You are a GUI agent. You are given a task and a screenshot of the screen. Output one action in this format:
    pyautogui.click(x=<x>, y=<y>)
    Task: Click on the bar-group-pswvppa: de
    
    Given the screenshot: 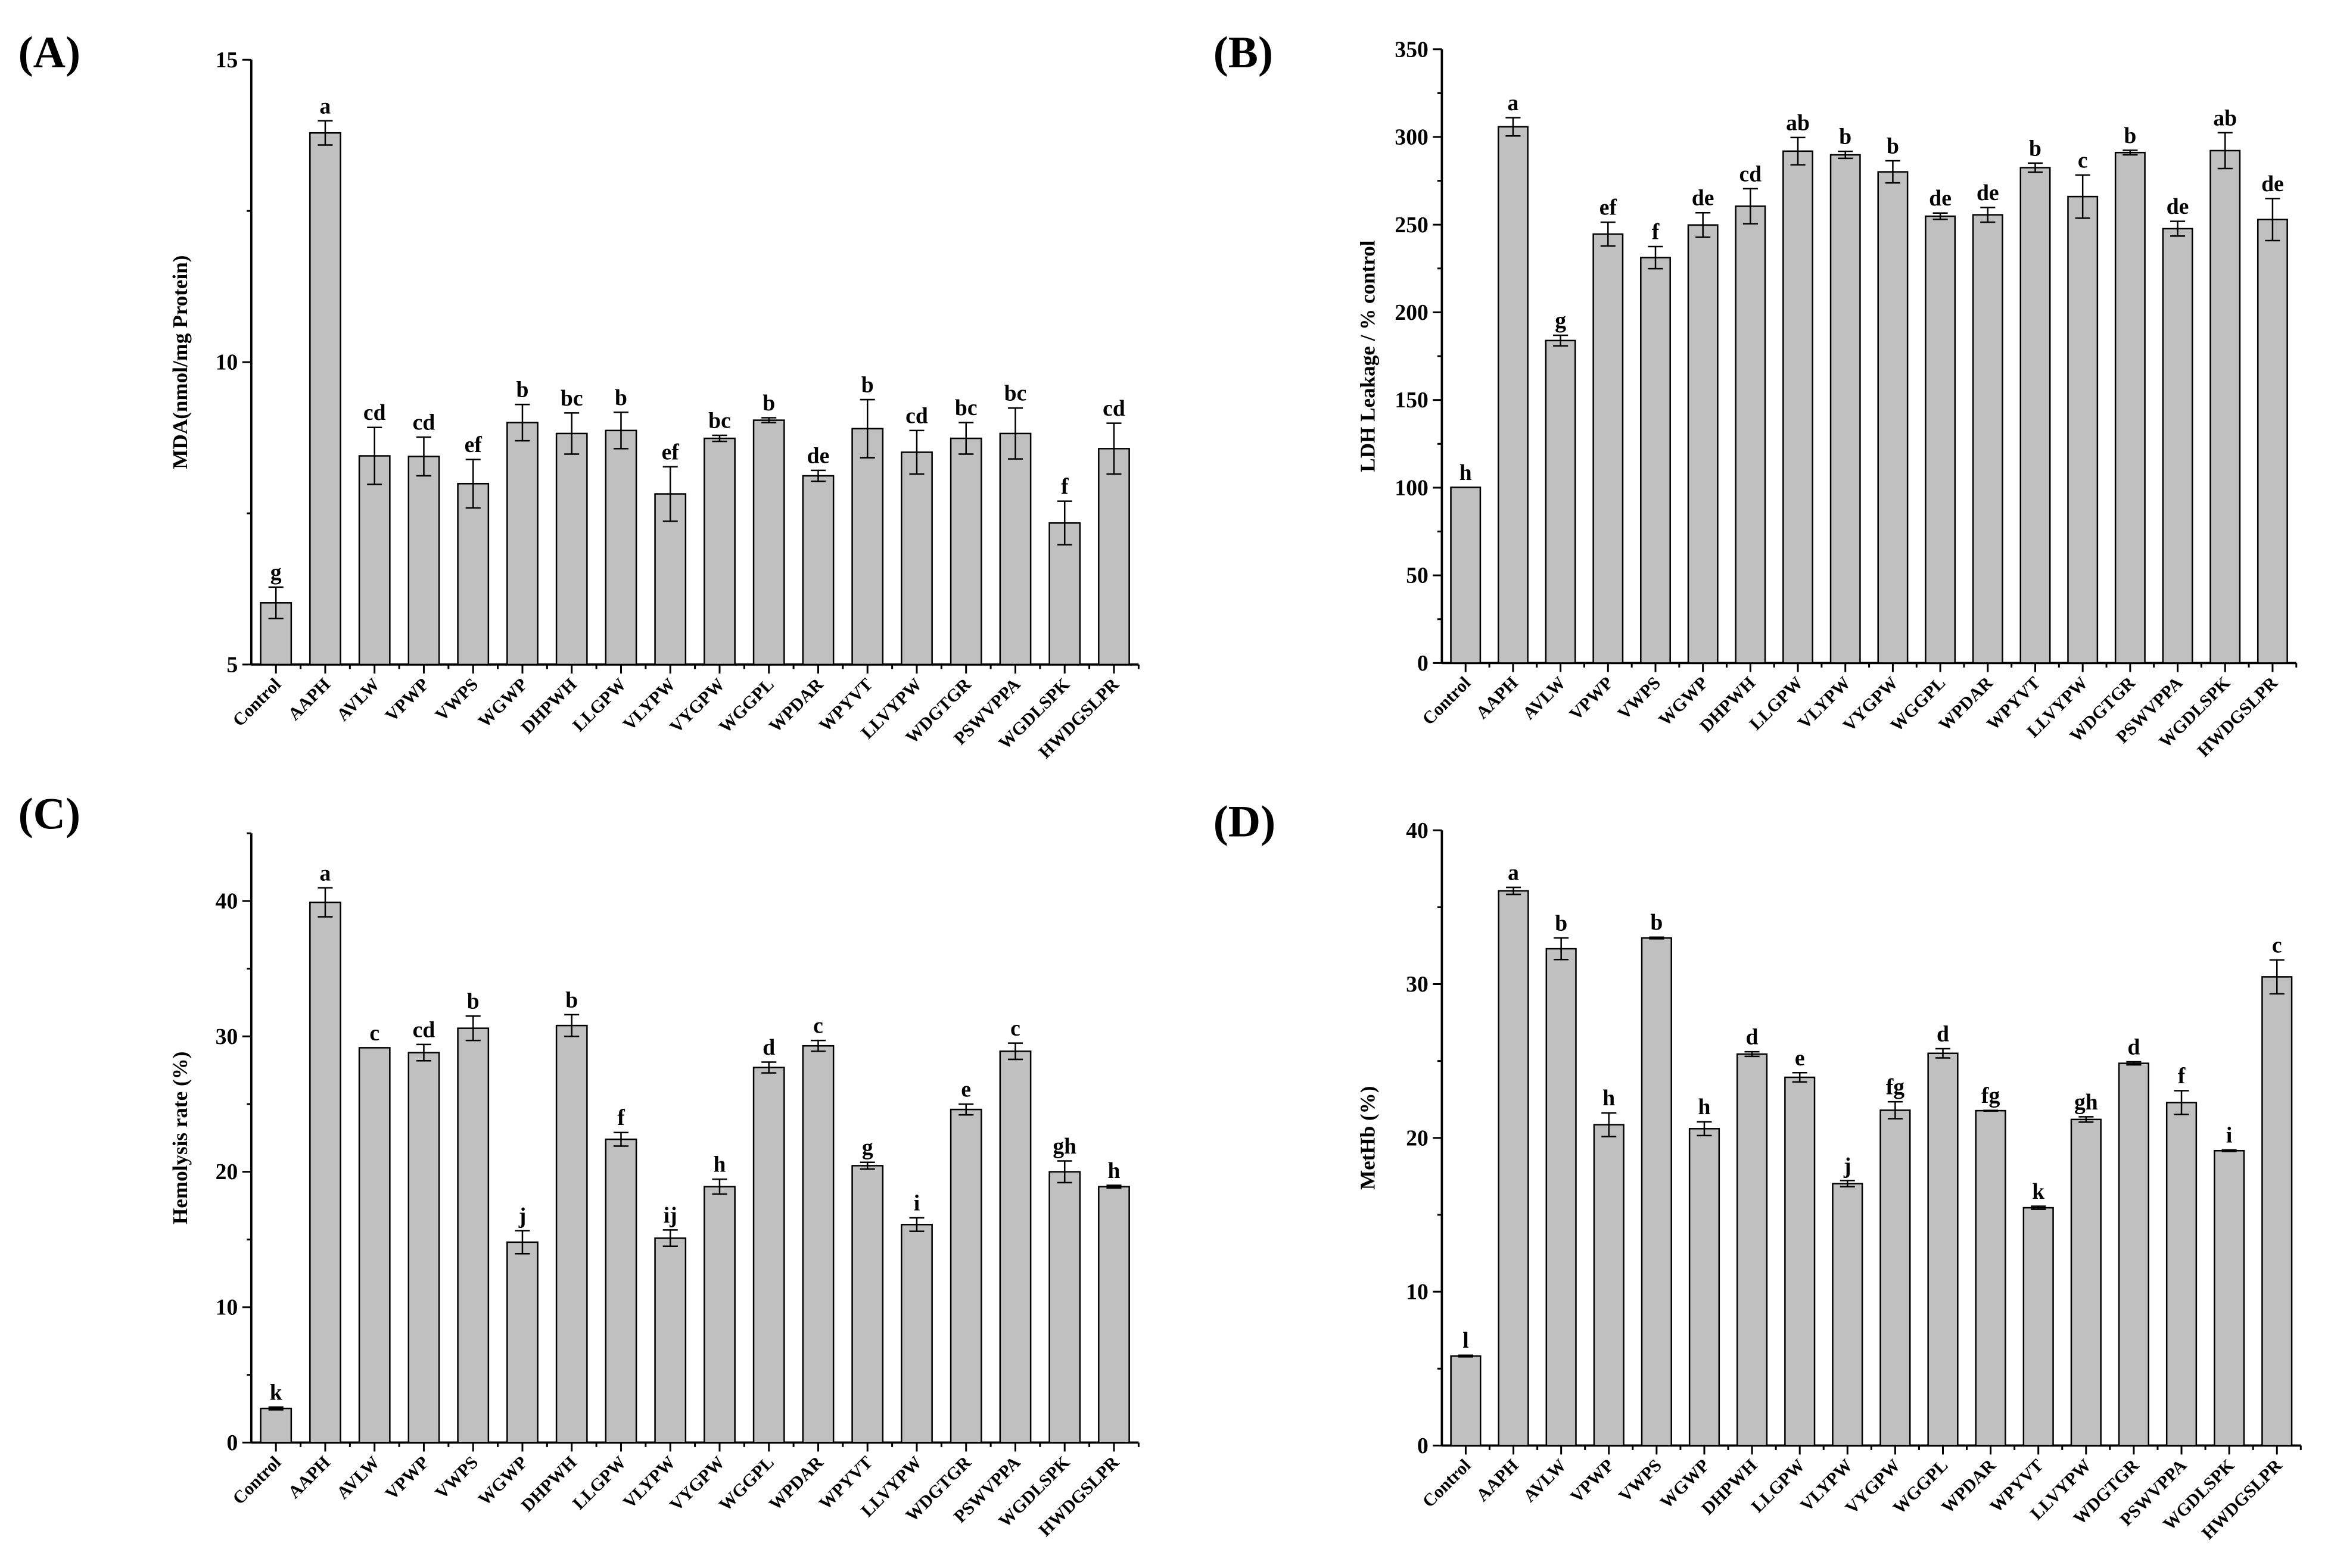 What is the action you would take?
    pyautogui.click(x=2177, y=429)
    